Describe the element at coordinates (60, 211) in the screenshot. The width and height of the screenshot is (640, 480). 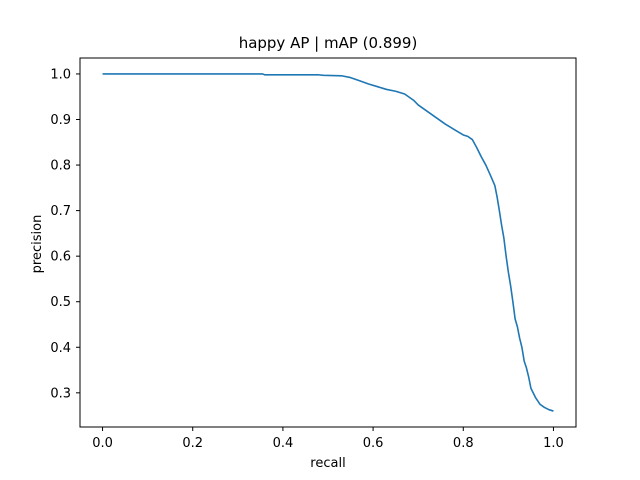
I see `y-tick-label: 0.7` at that location.